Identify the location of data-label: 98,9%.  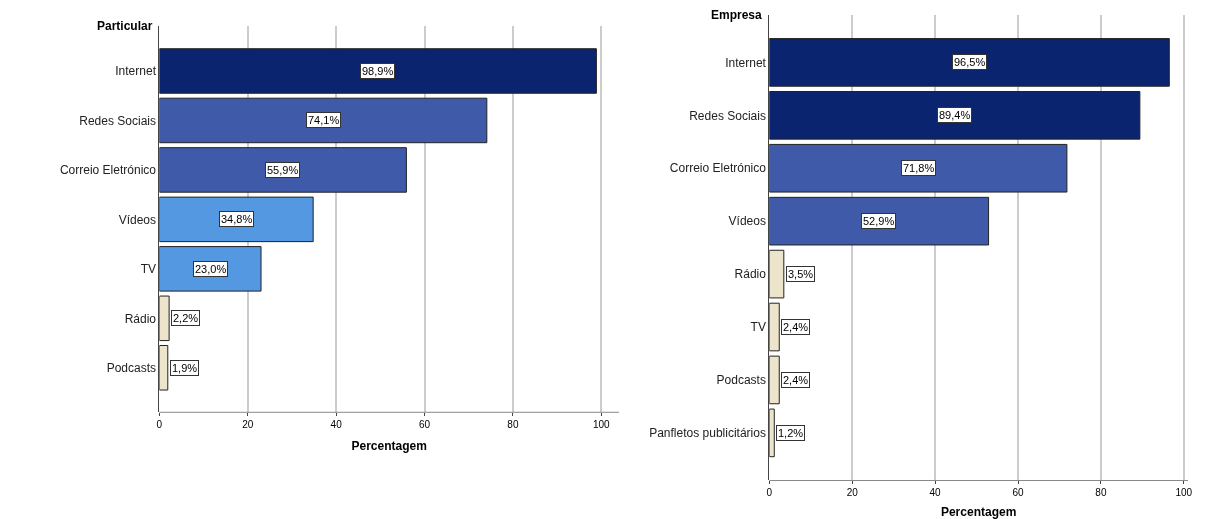
(378, 71).